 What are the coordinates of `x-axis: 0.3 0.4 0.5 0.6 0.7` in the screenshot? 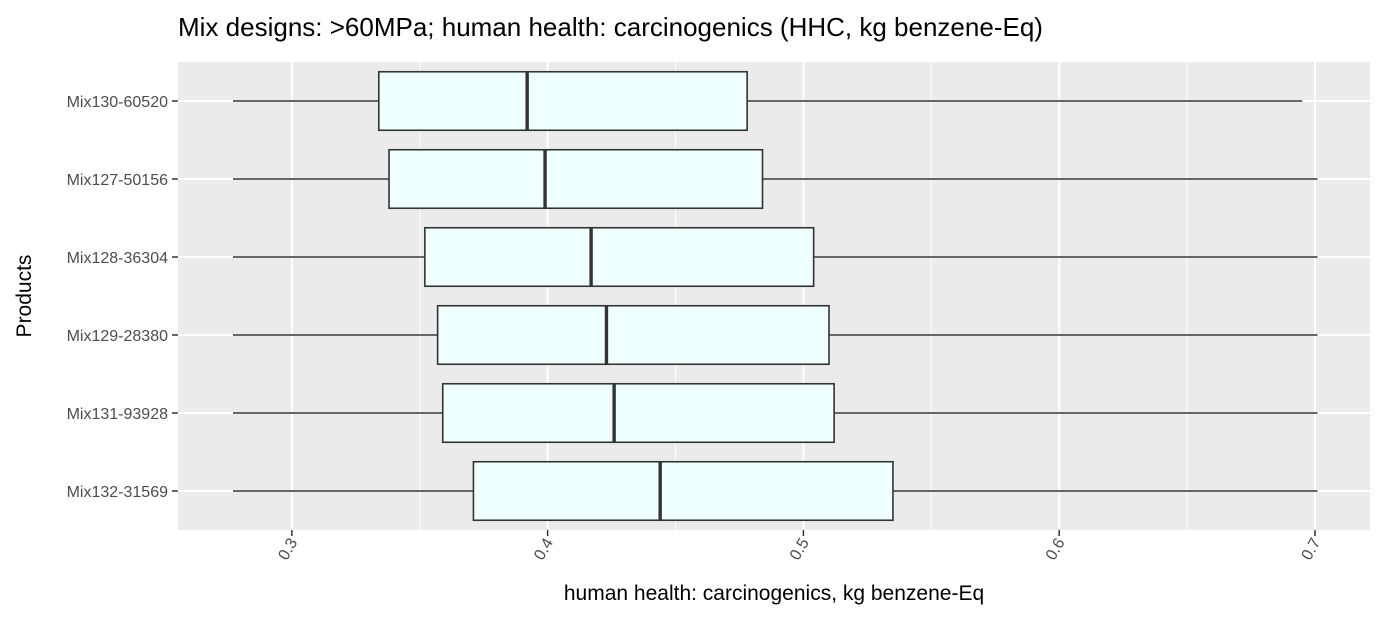 It's located at (800, 546).